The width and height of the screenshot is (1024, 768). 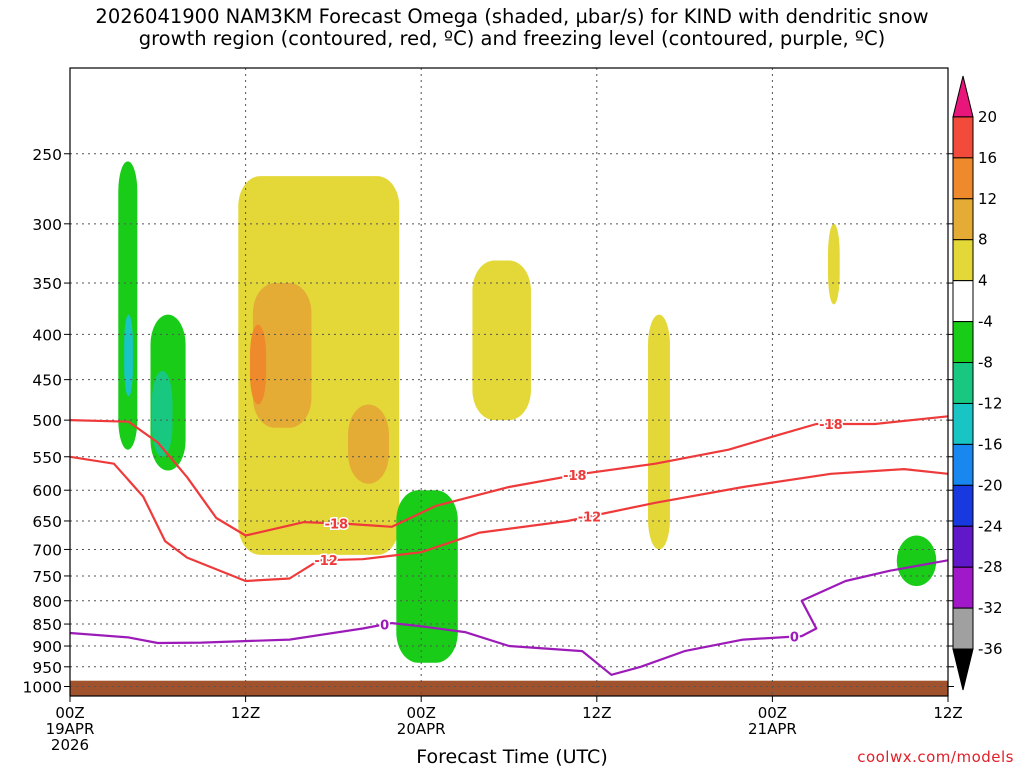 I want to click on colorbar-tick-label: -32, so click(x=990, y=608).